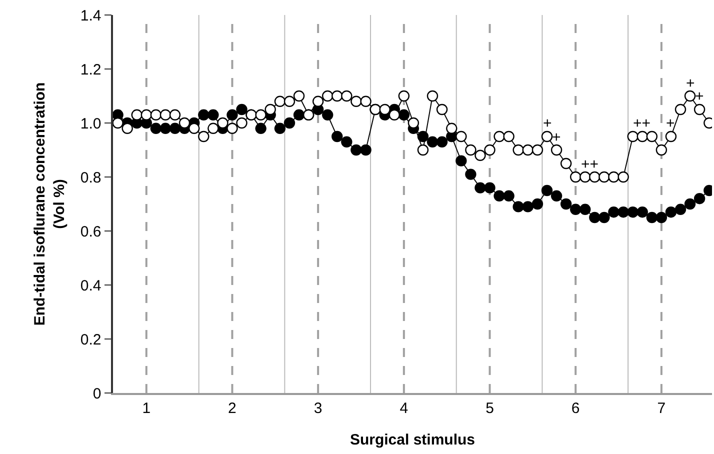 The image size is (714, 454). I want to click on x-tick-label: 4, so click(404, 408).